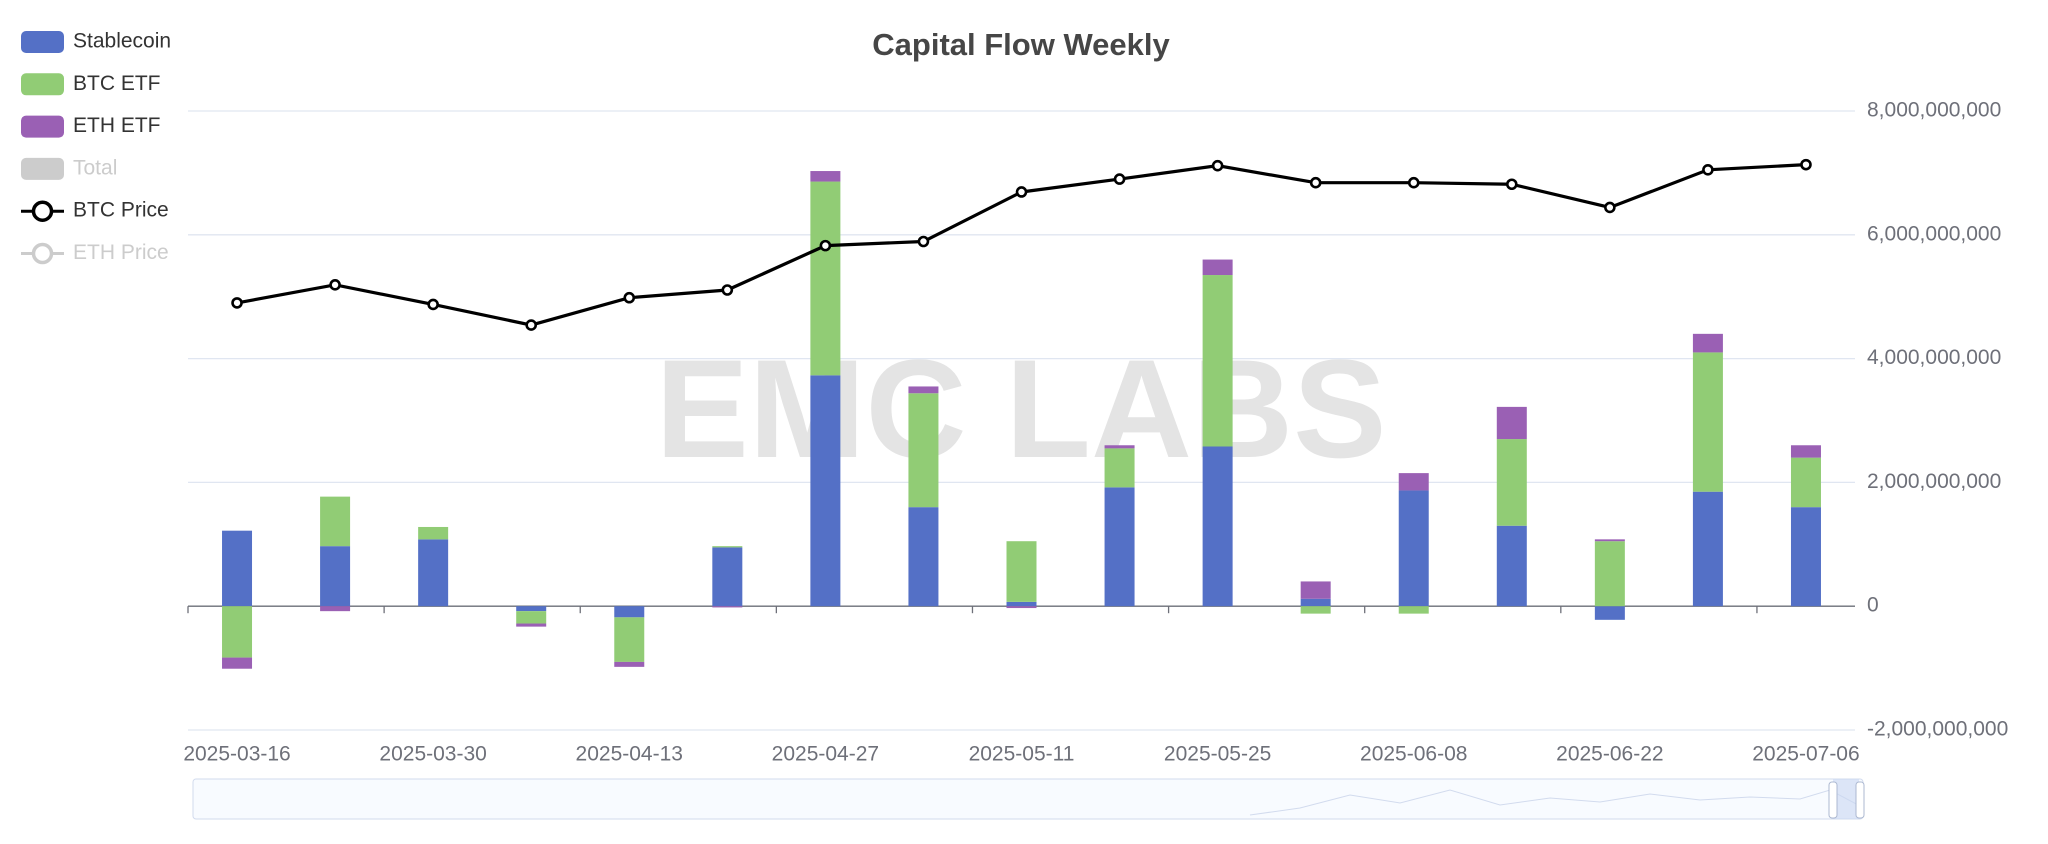  I want to click on y-tick-label: 0, so click(1873, 605).